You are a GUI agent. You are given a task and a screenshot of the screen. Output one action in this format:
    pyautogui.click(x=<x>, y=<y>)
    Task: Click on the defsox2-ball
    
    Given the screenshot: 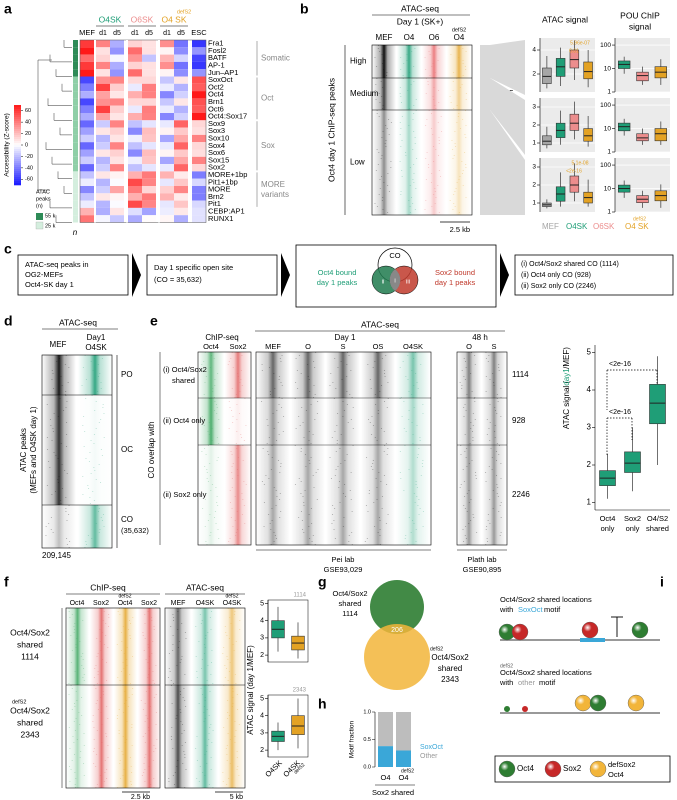 What is the action you would take?
    pyautogui.click(x=583, y=703)
    